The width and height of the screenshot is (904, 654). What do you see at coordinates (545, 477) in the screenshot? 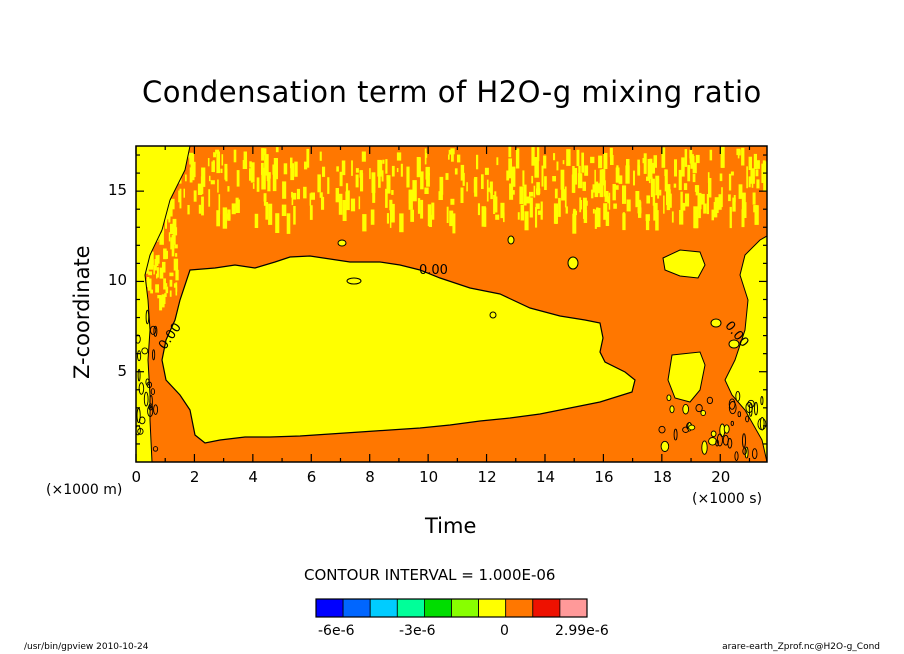
I see `x-tick-label: 14` at bounding box center [545, 477].